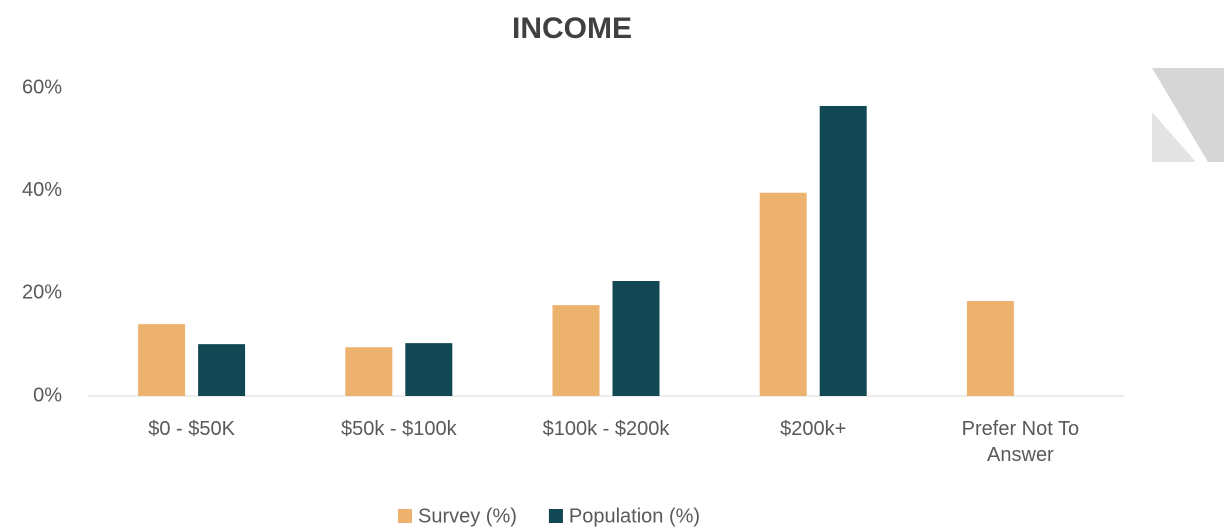 The width and height of the screenshot is (1224, 531). Describe the element at coordinates (42, 190) in the screenshot. I see `y-tick-label: 40%` at that location.